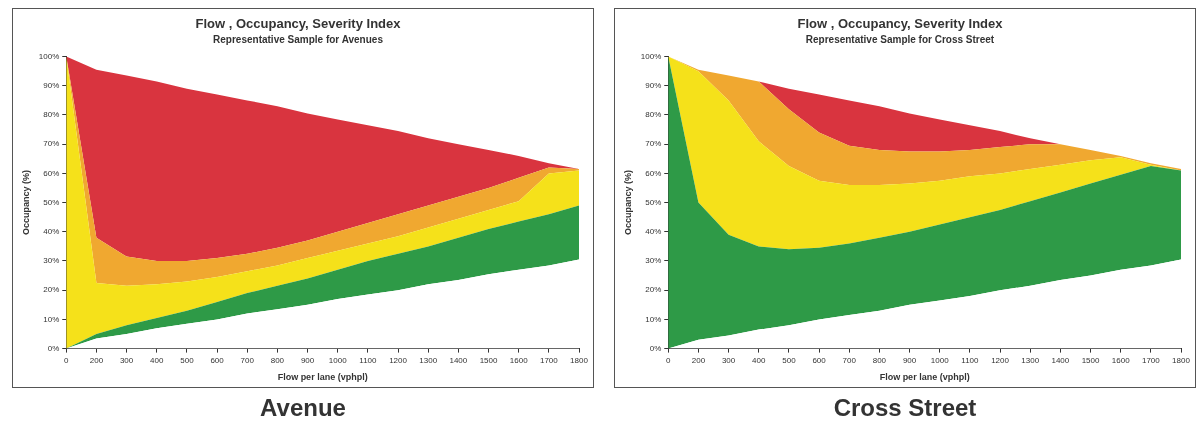 This screenshot has height=438, width=1203. Describe the element at coordinates (303, 408) in the screenshot. I see `text: Avenue` at that location.